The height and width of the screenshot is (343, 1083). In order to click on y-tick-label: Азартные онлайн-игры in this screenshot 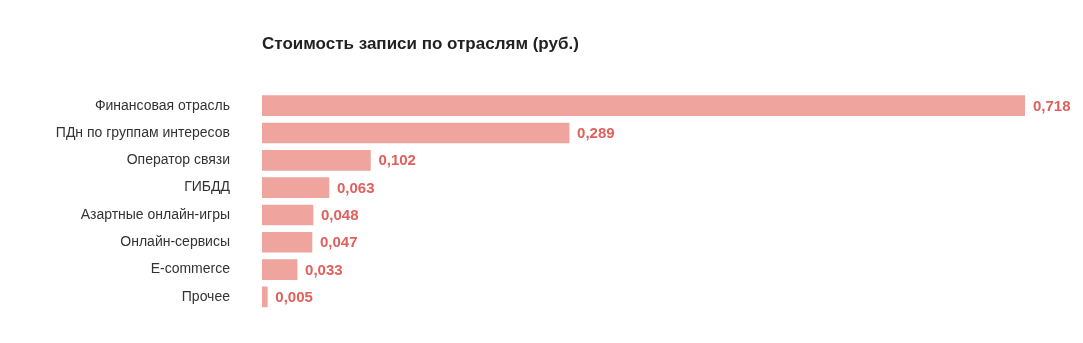, I will do `click(155, 213)`.